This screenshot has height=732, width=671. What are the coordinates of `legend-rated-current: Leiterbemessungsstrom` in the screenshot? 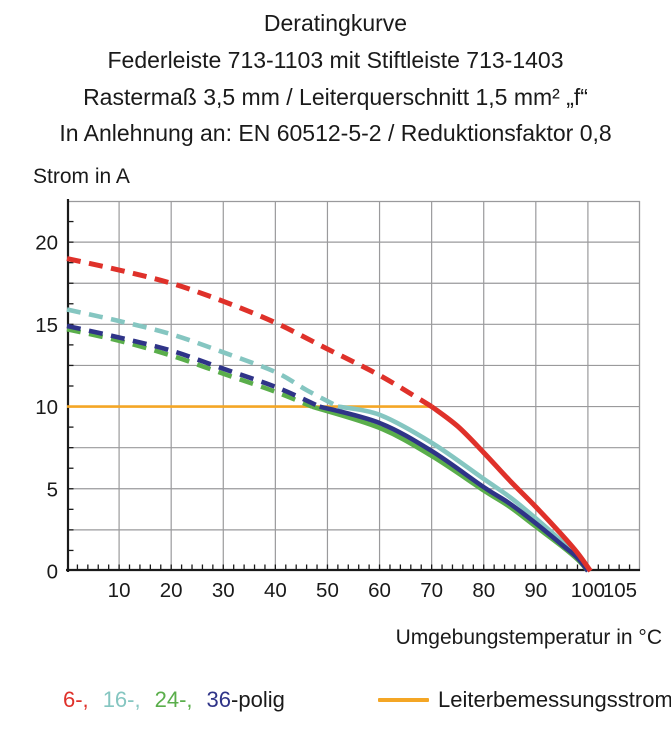 It's located at (524, 700).